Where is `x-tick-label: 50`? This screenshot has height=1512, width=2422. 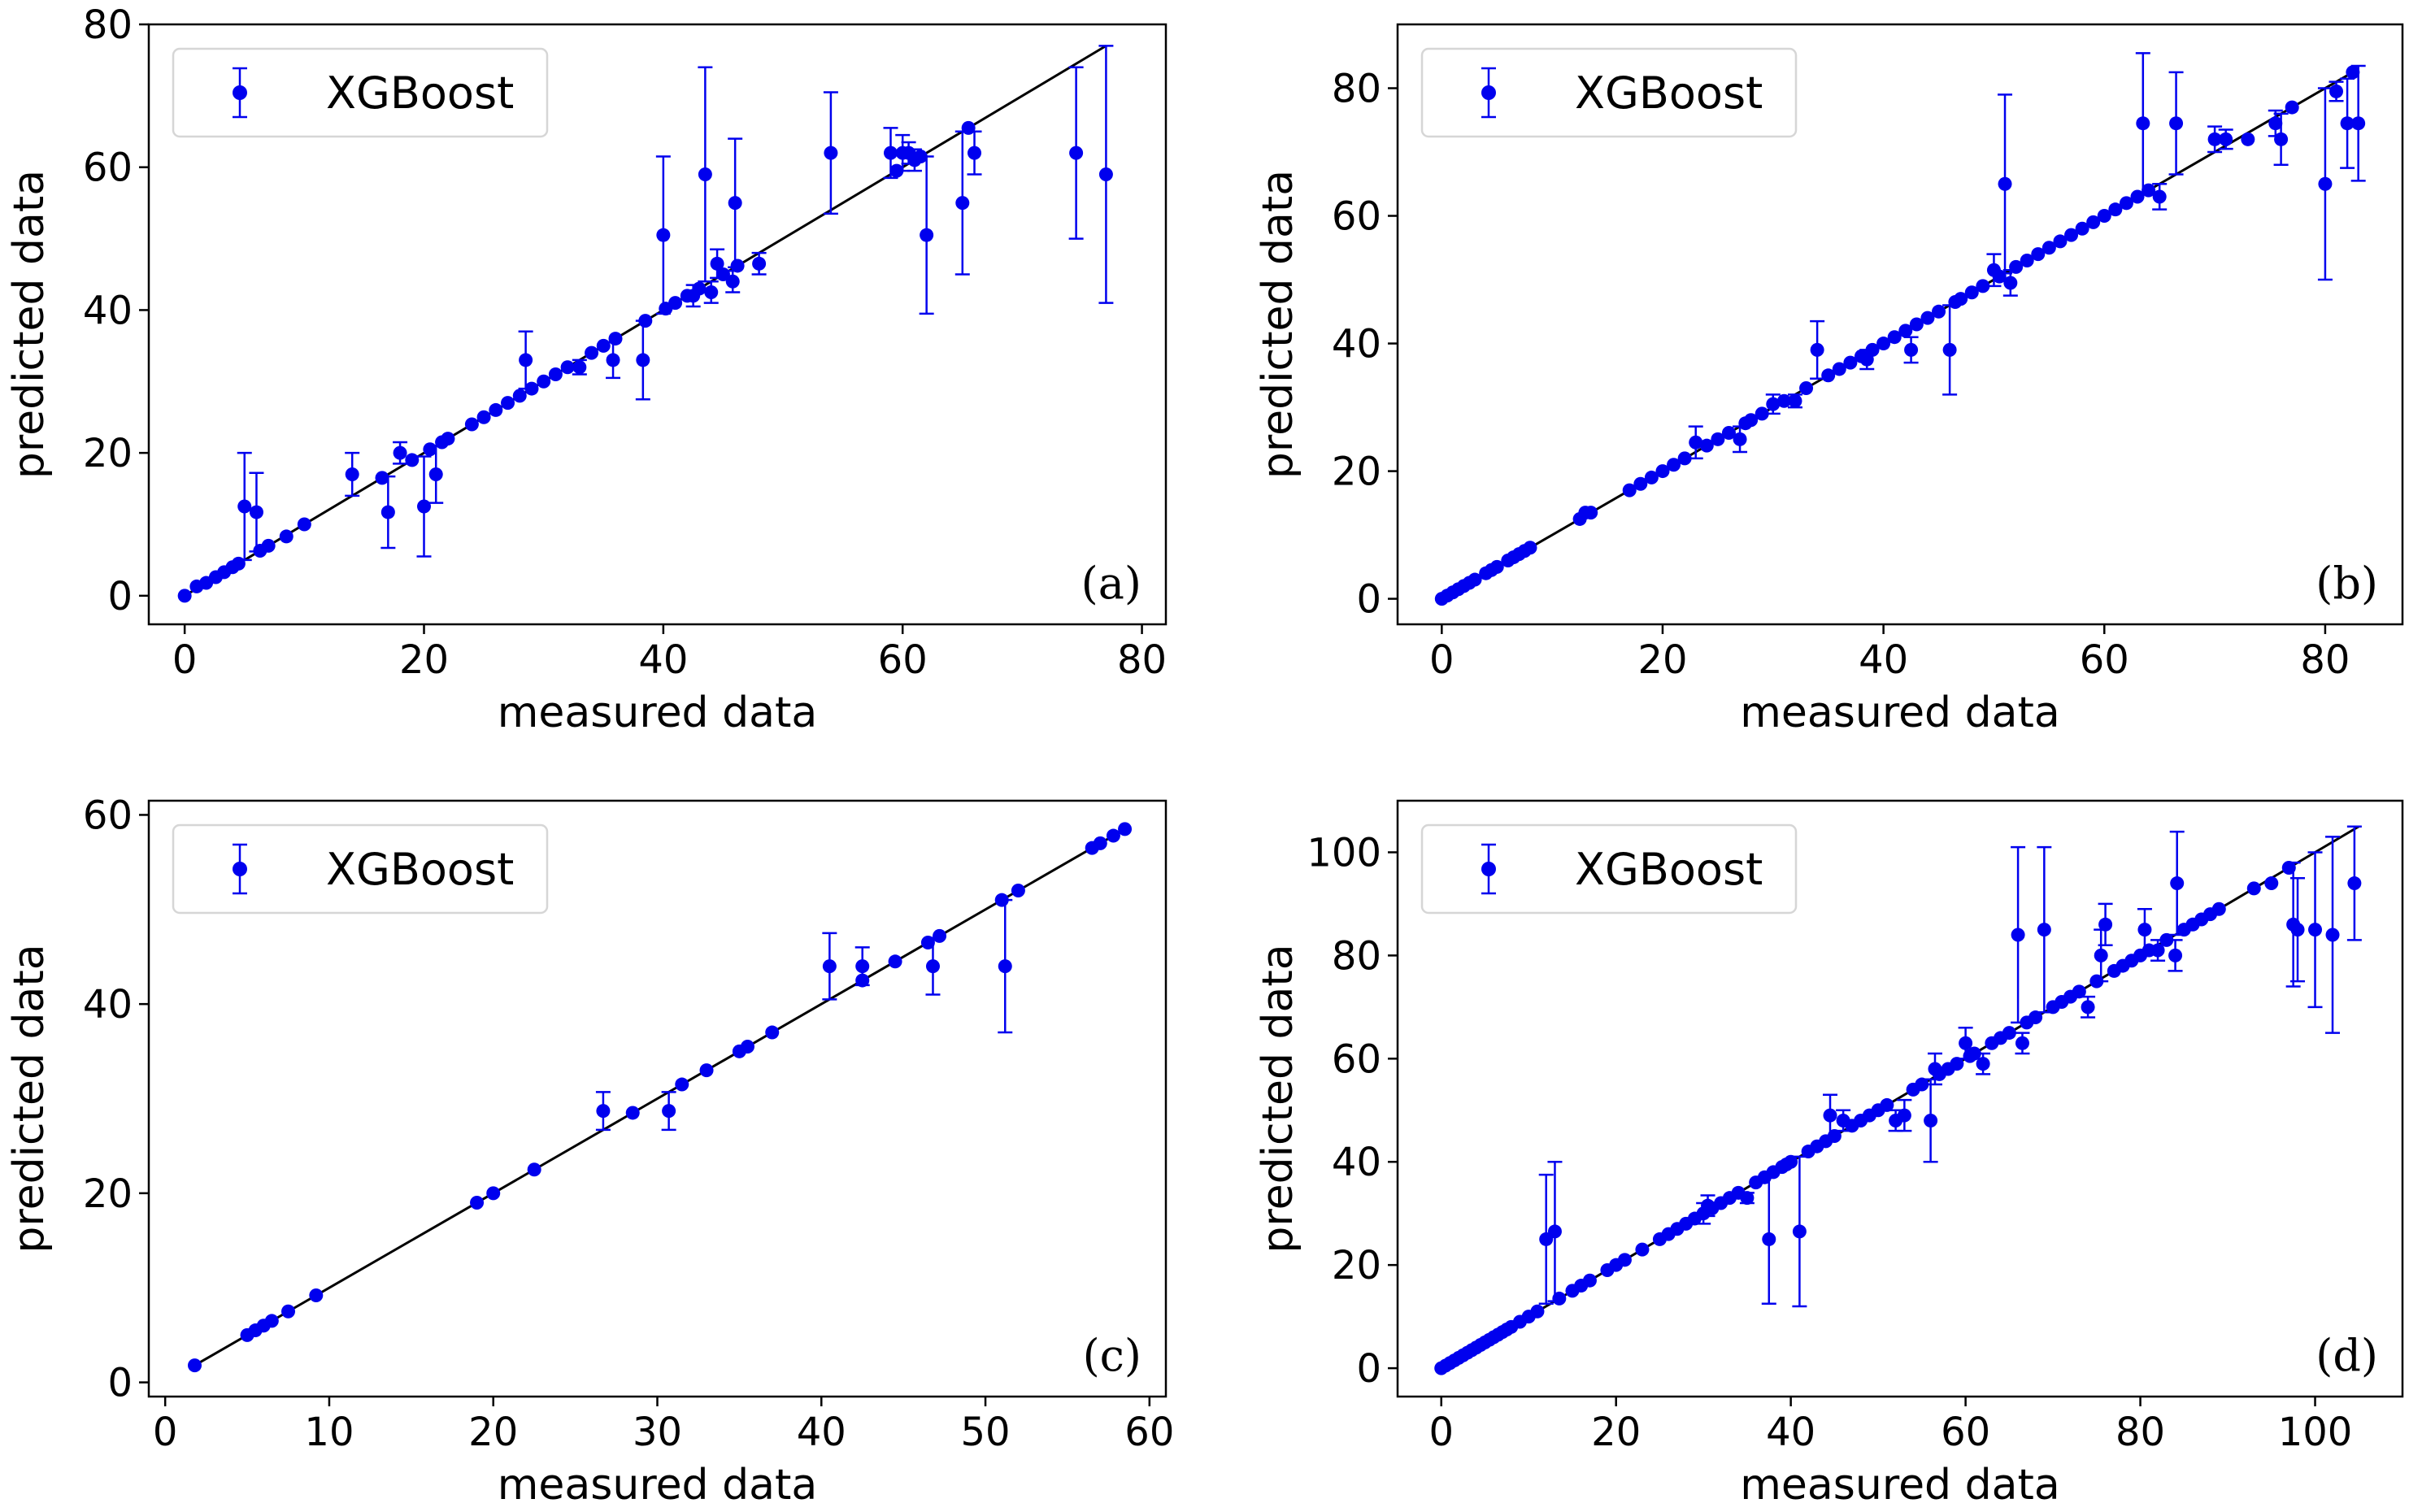
x-tick-label: 50 is located at coordinates (986, 1432).